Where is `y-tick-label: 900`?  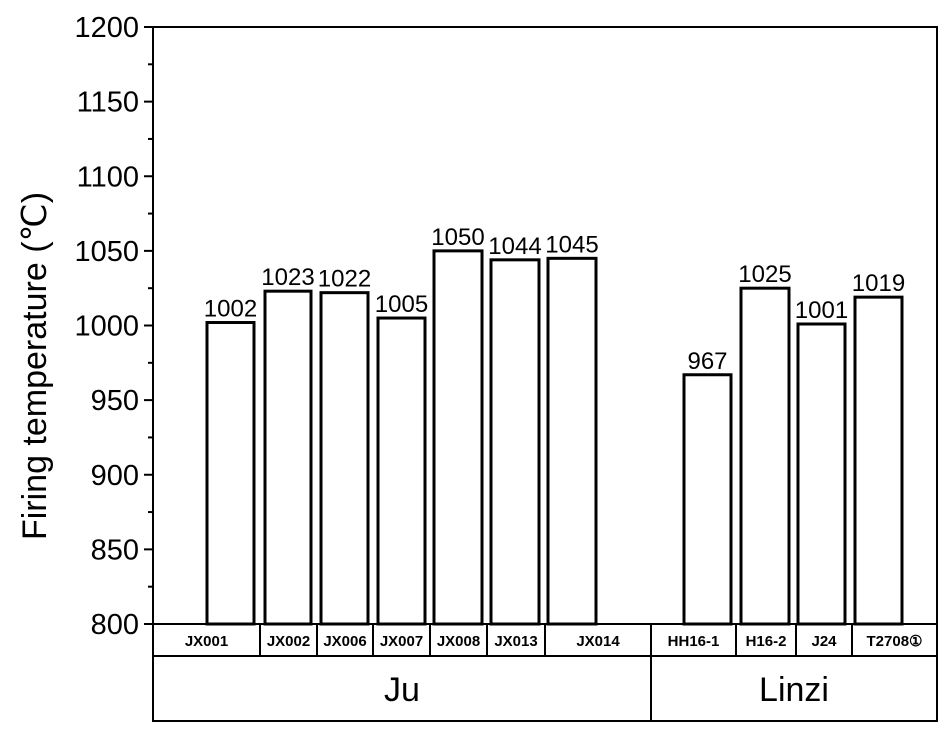
y-tick-label: 900 is located at coordinates (115, 476).